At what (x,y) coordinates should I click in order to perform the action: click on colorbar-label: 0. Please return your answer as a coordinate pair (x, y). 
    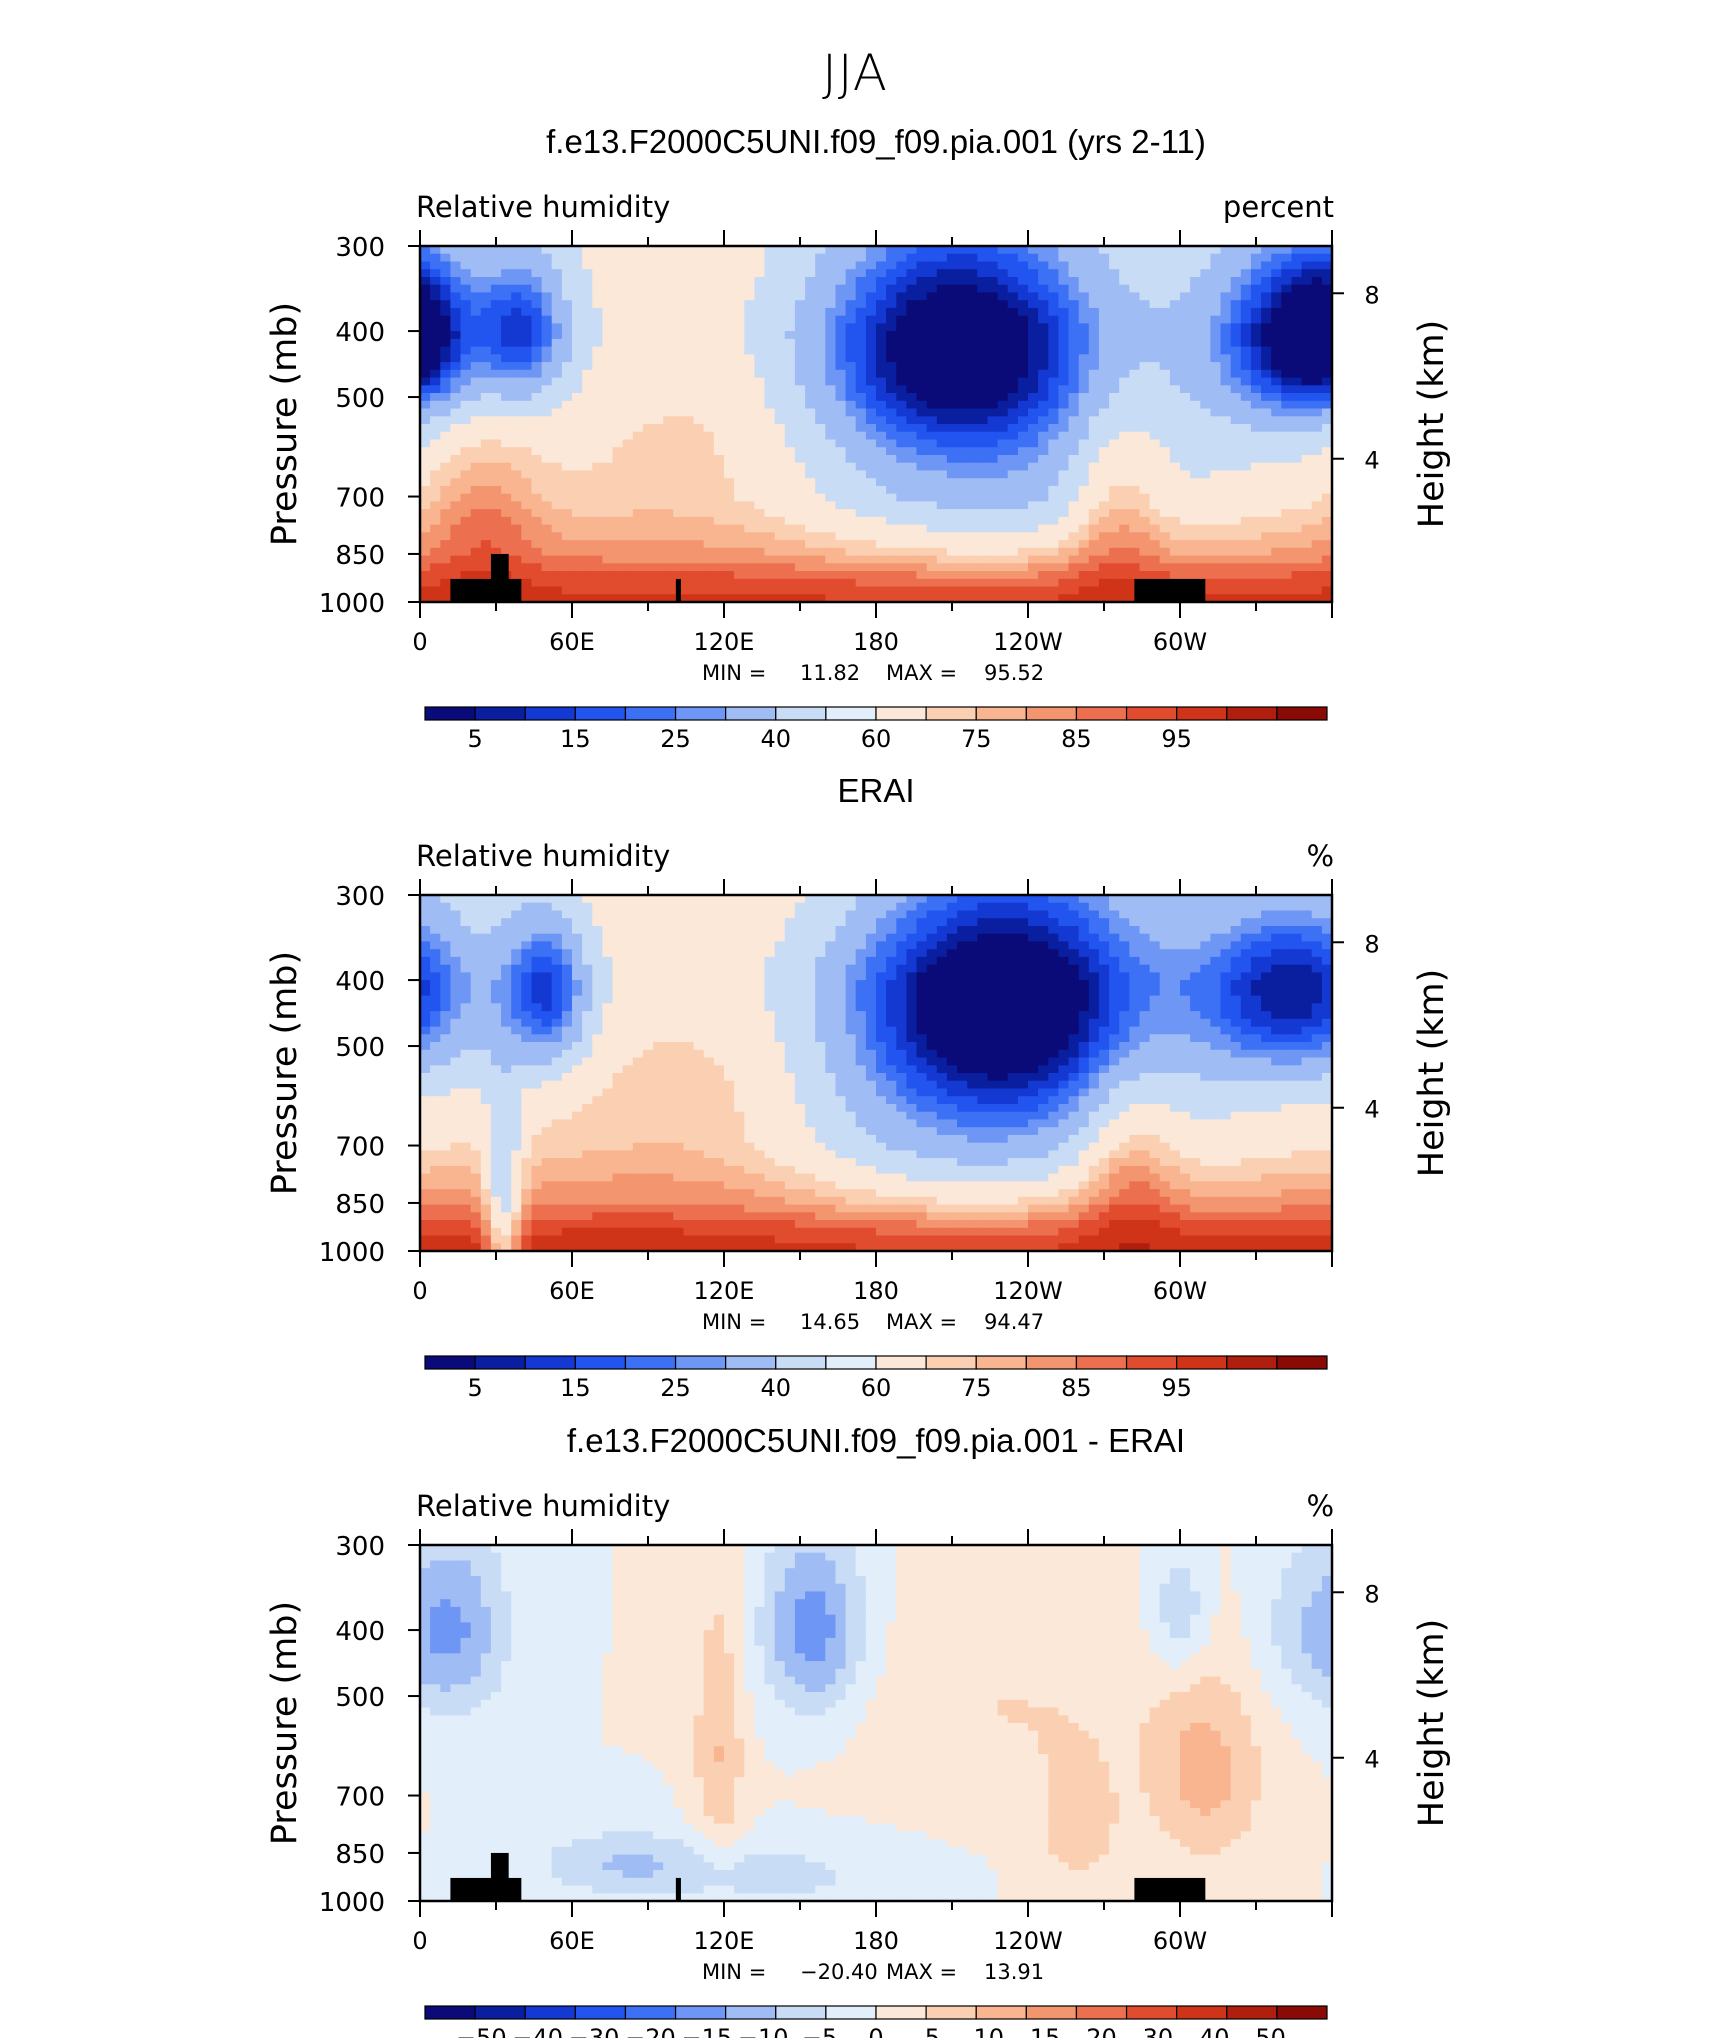
    Looking at the image, I should click on (875, 2031).